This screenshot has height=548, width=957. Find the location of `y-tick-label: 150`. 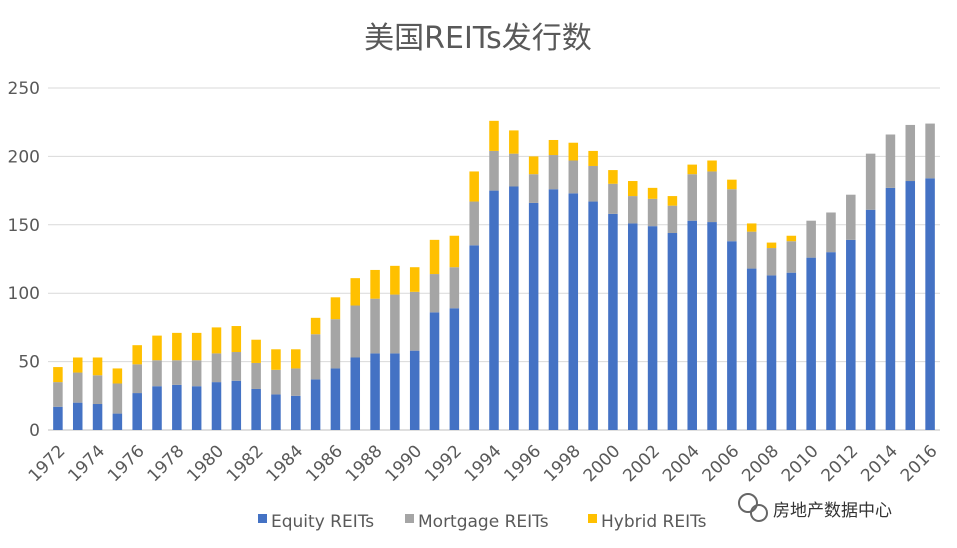

y-tick-label: 150 is located at coordinates (24, 226).